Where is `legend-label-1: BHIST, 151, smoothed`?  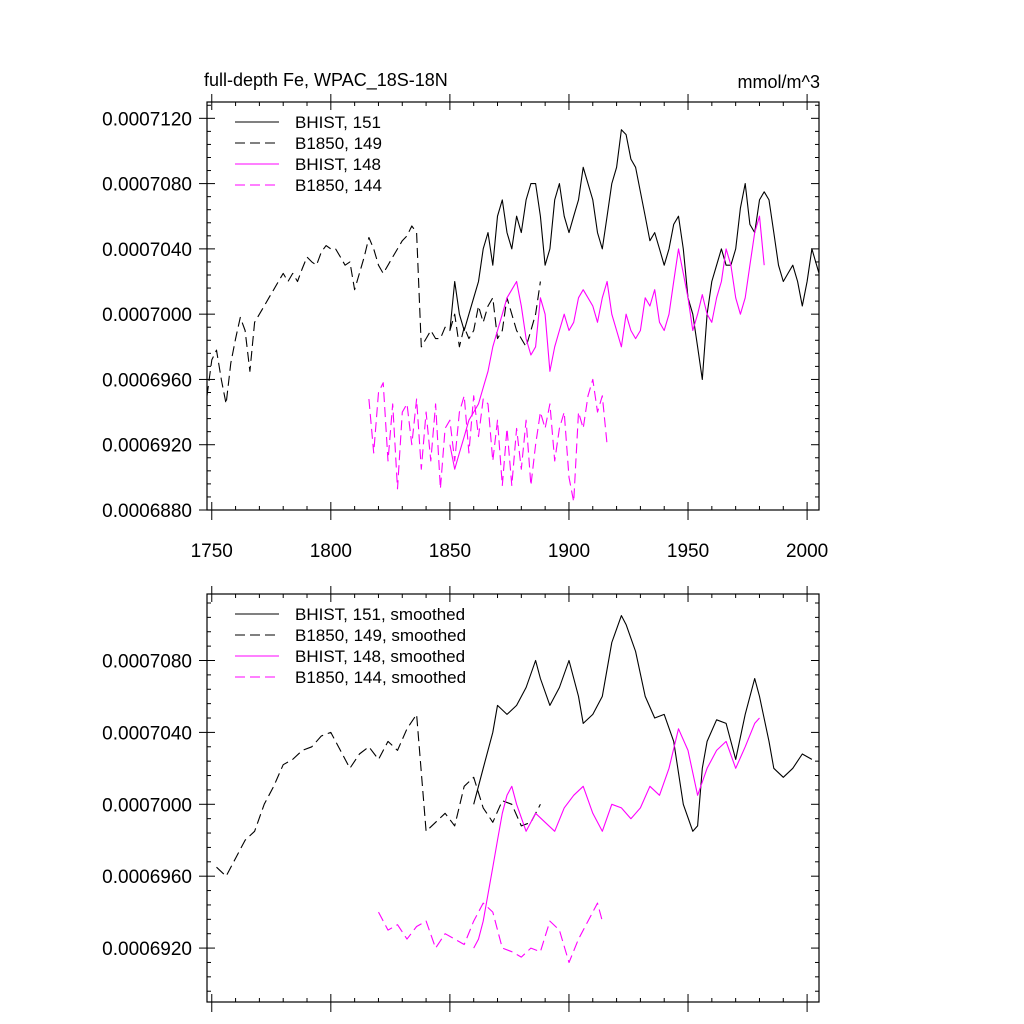
legend-label-1: BHIST, 151, smoothed is located at coordinates (380, 614).